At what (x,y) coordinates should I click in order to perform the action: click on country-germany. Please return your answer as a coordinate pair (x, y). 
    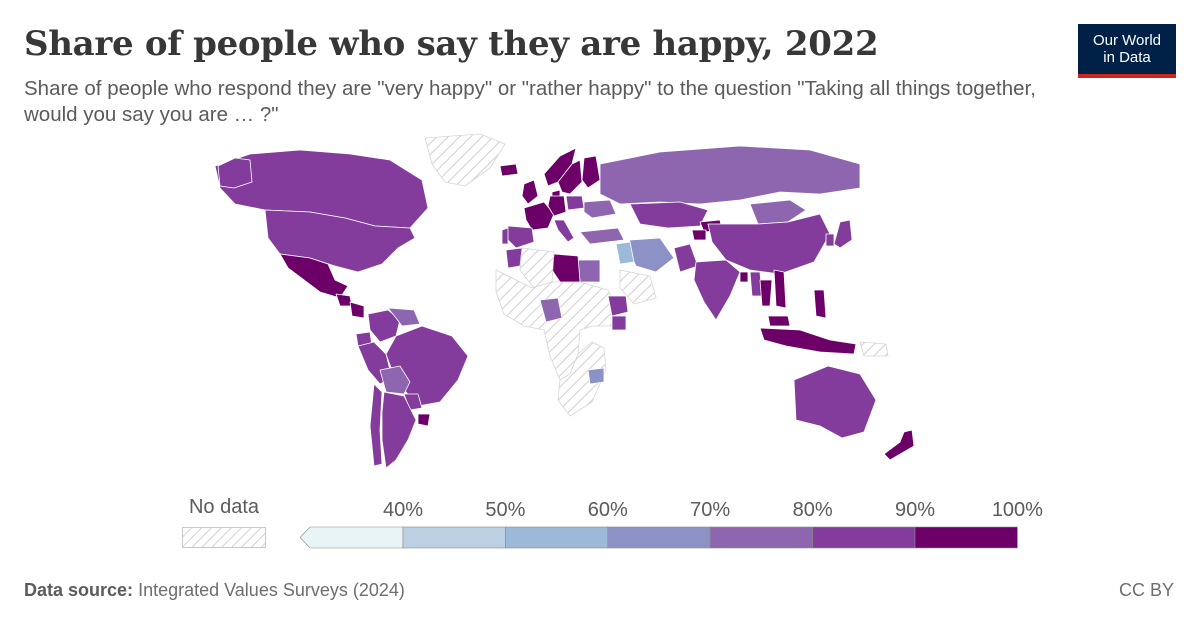
    Looking at the image, I should click on (557, 206).